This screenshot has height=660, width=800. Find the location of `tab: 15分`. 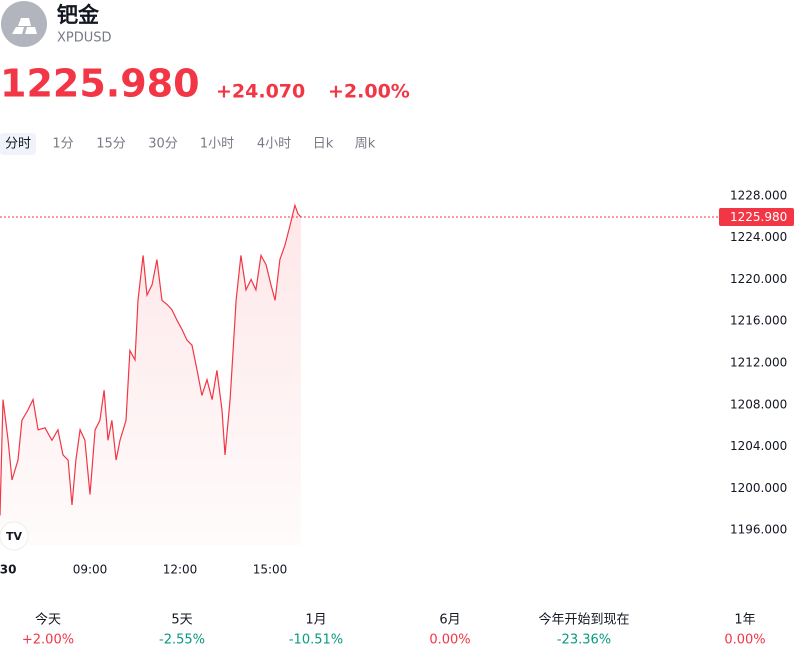

tab: 15分 is located at coordinates (111, 144).